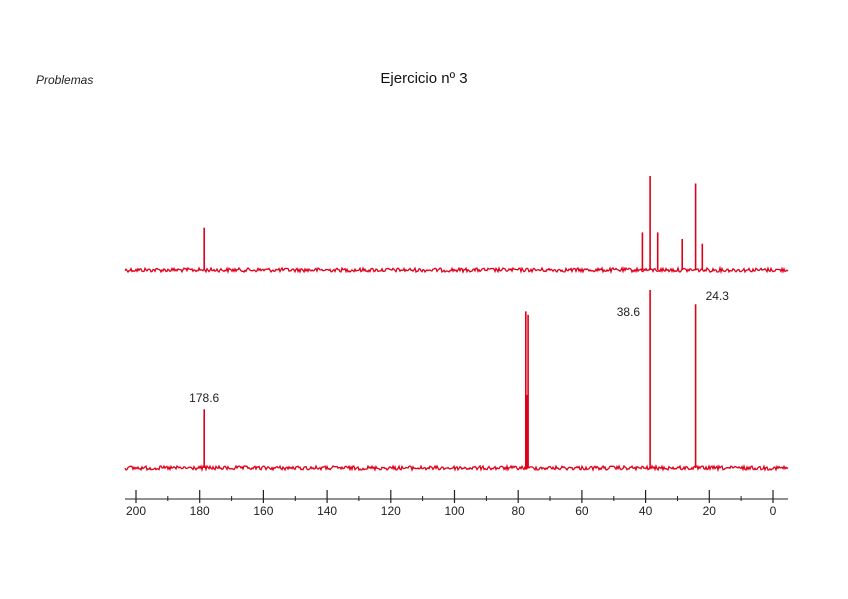 This screenshot has height=599, width=848. Describe the element at coordinates (65, 80) in the screenshot. I see `section-label: Problemas` at that location.